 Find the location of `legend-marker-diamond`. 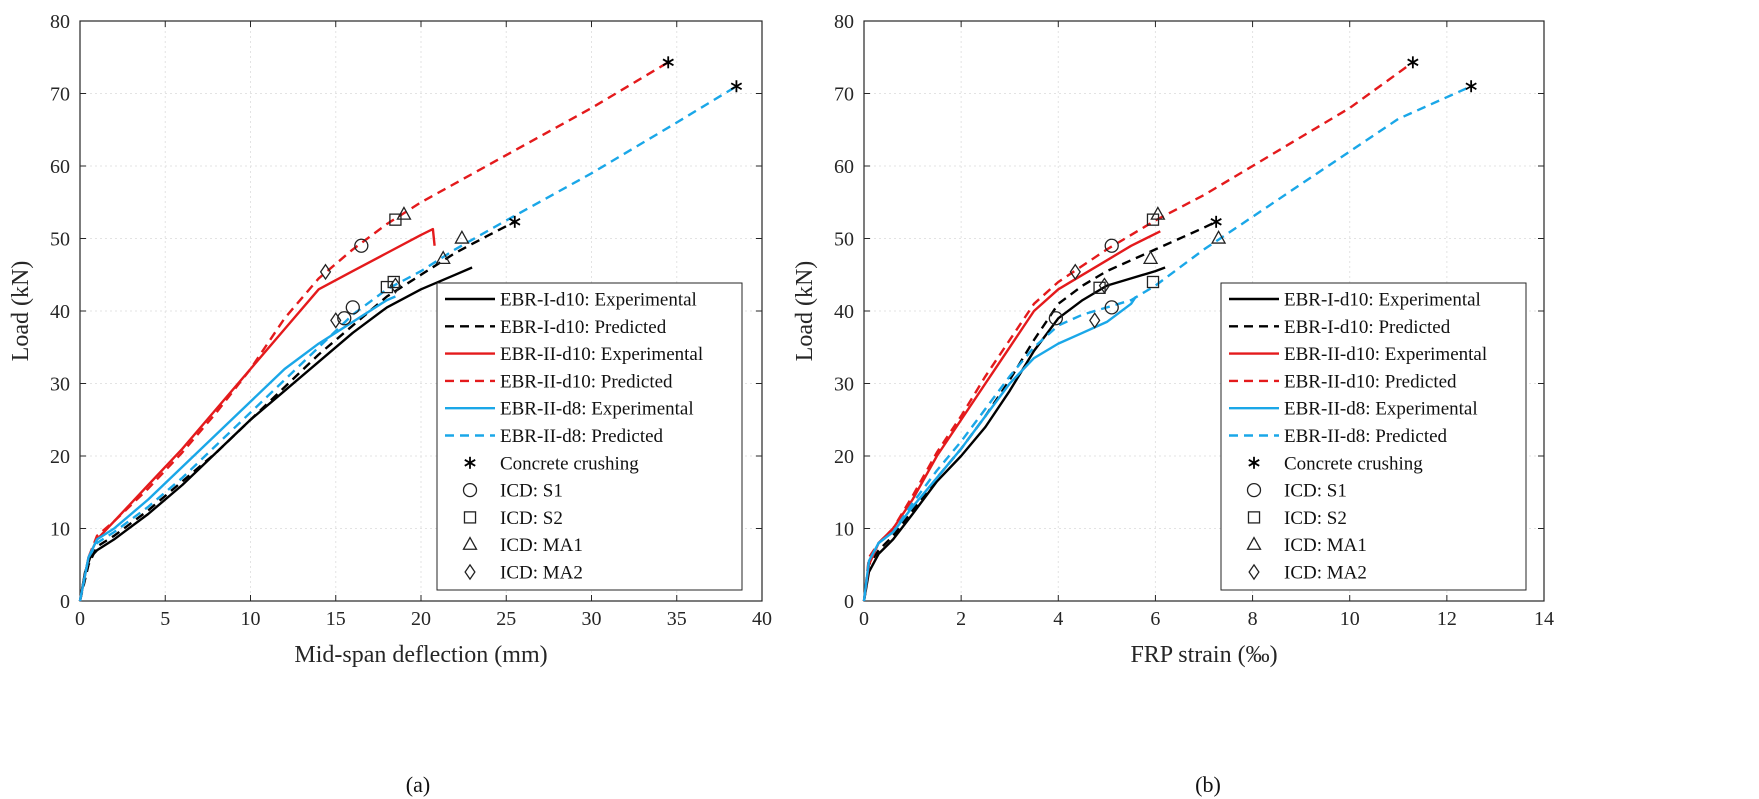

legend-marker-diamond is located at coordinates (1254, 572).